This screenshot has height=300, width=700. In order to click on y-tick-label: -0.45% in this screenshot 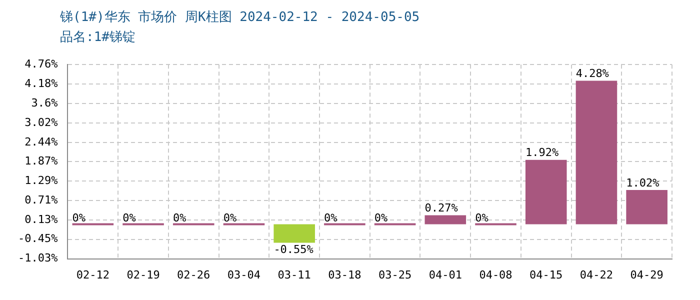, I will do `click(38, 239)`.